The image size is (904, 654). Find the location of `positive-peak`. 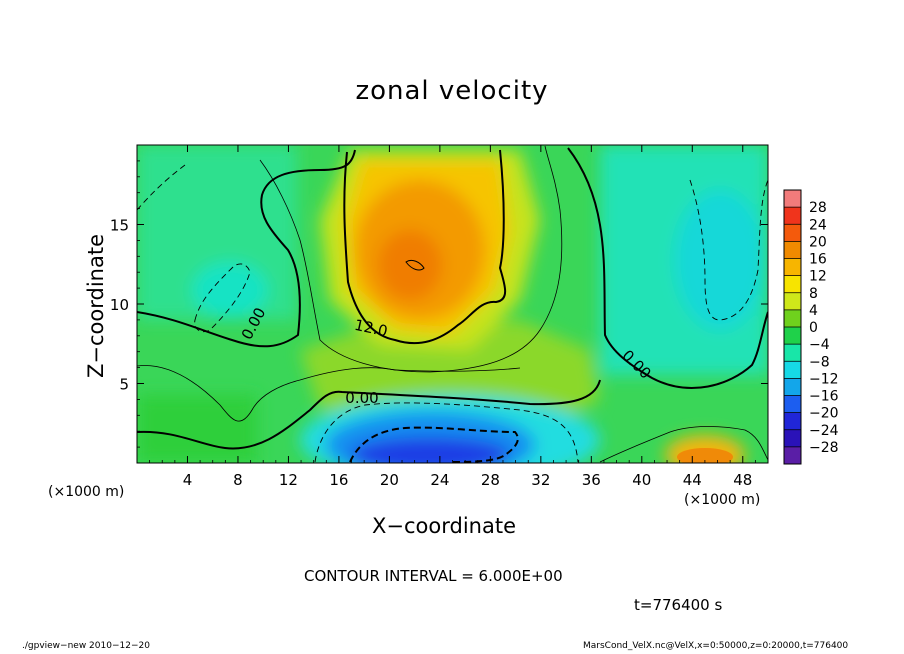

positive-peak is located at coordinates (410, 265).